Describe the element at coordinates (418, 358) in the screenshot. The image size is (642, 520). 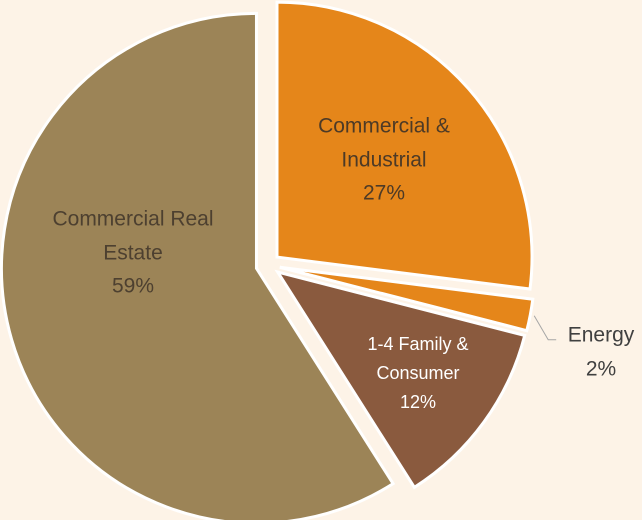
I see `category-label: 1-4 Family & Consumer` at that location.